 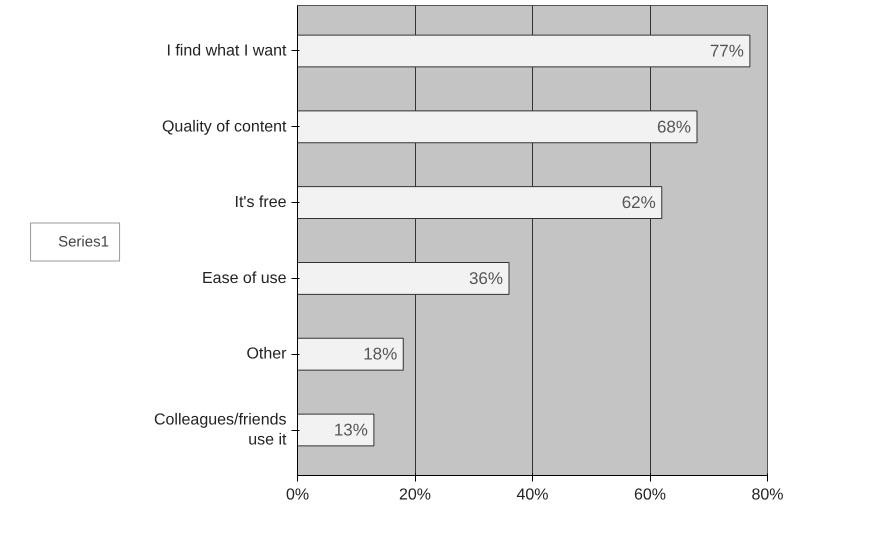 What do you see at coordinates (267, 354) in the screenshot?
I see `y-tick-label: Other` at bounding box center [267, 354].